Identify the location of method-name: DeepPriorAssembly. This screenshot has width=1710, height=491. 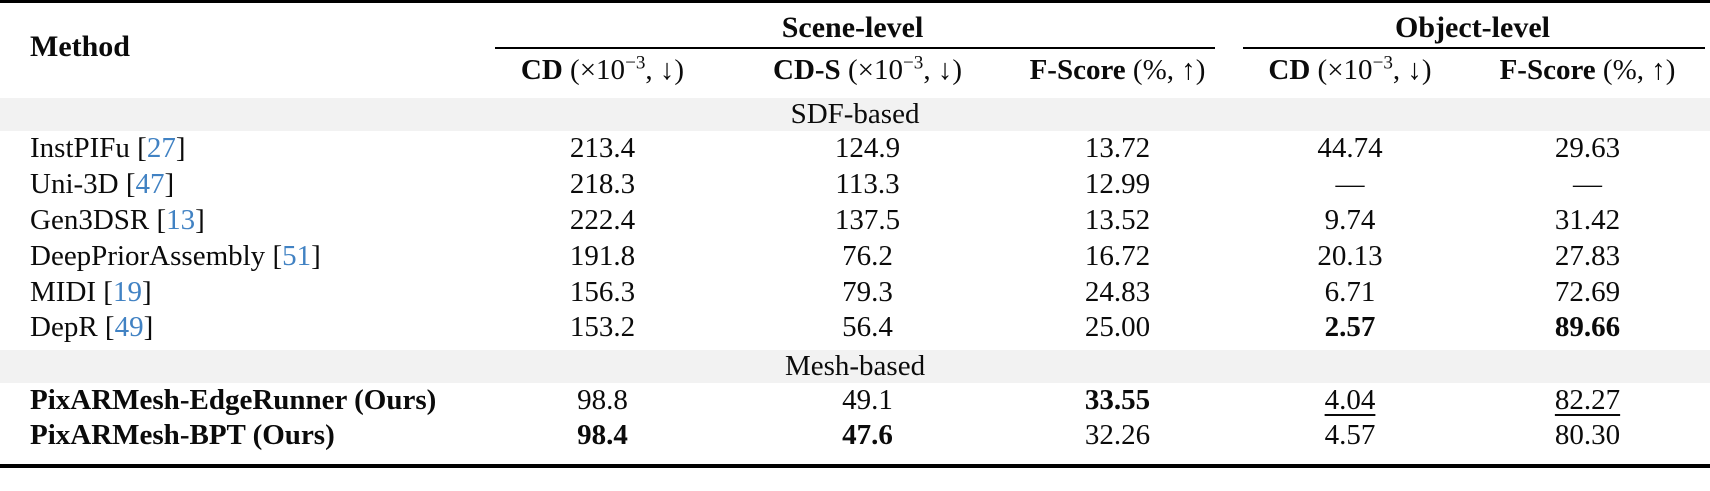
(148, 256).